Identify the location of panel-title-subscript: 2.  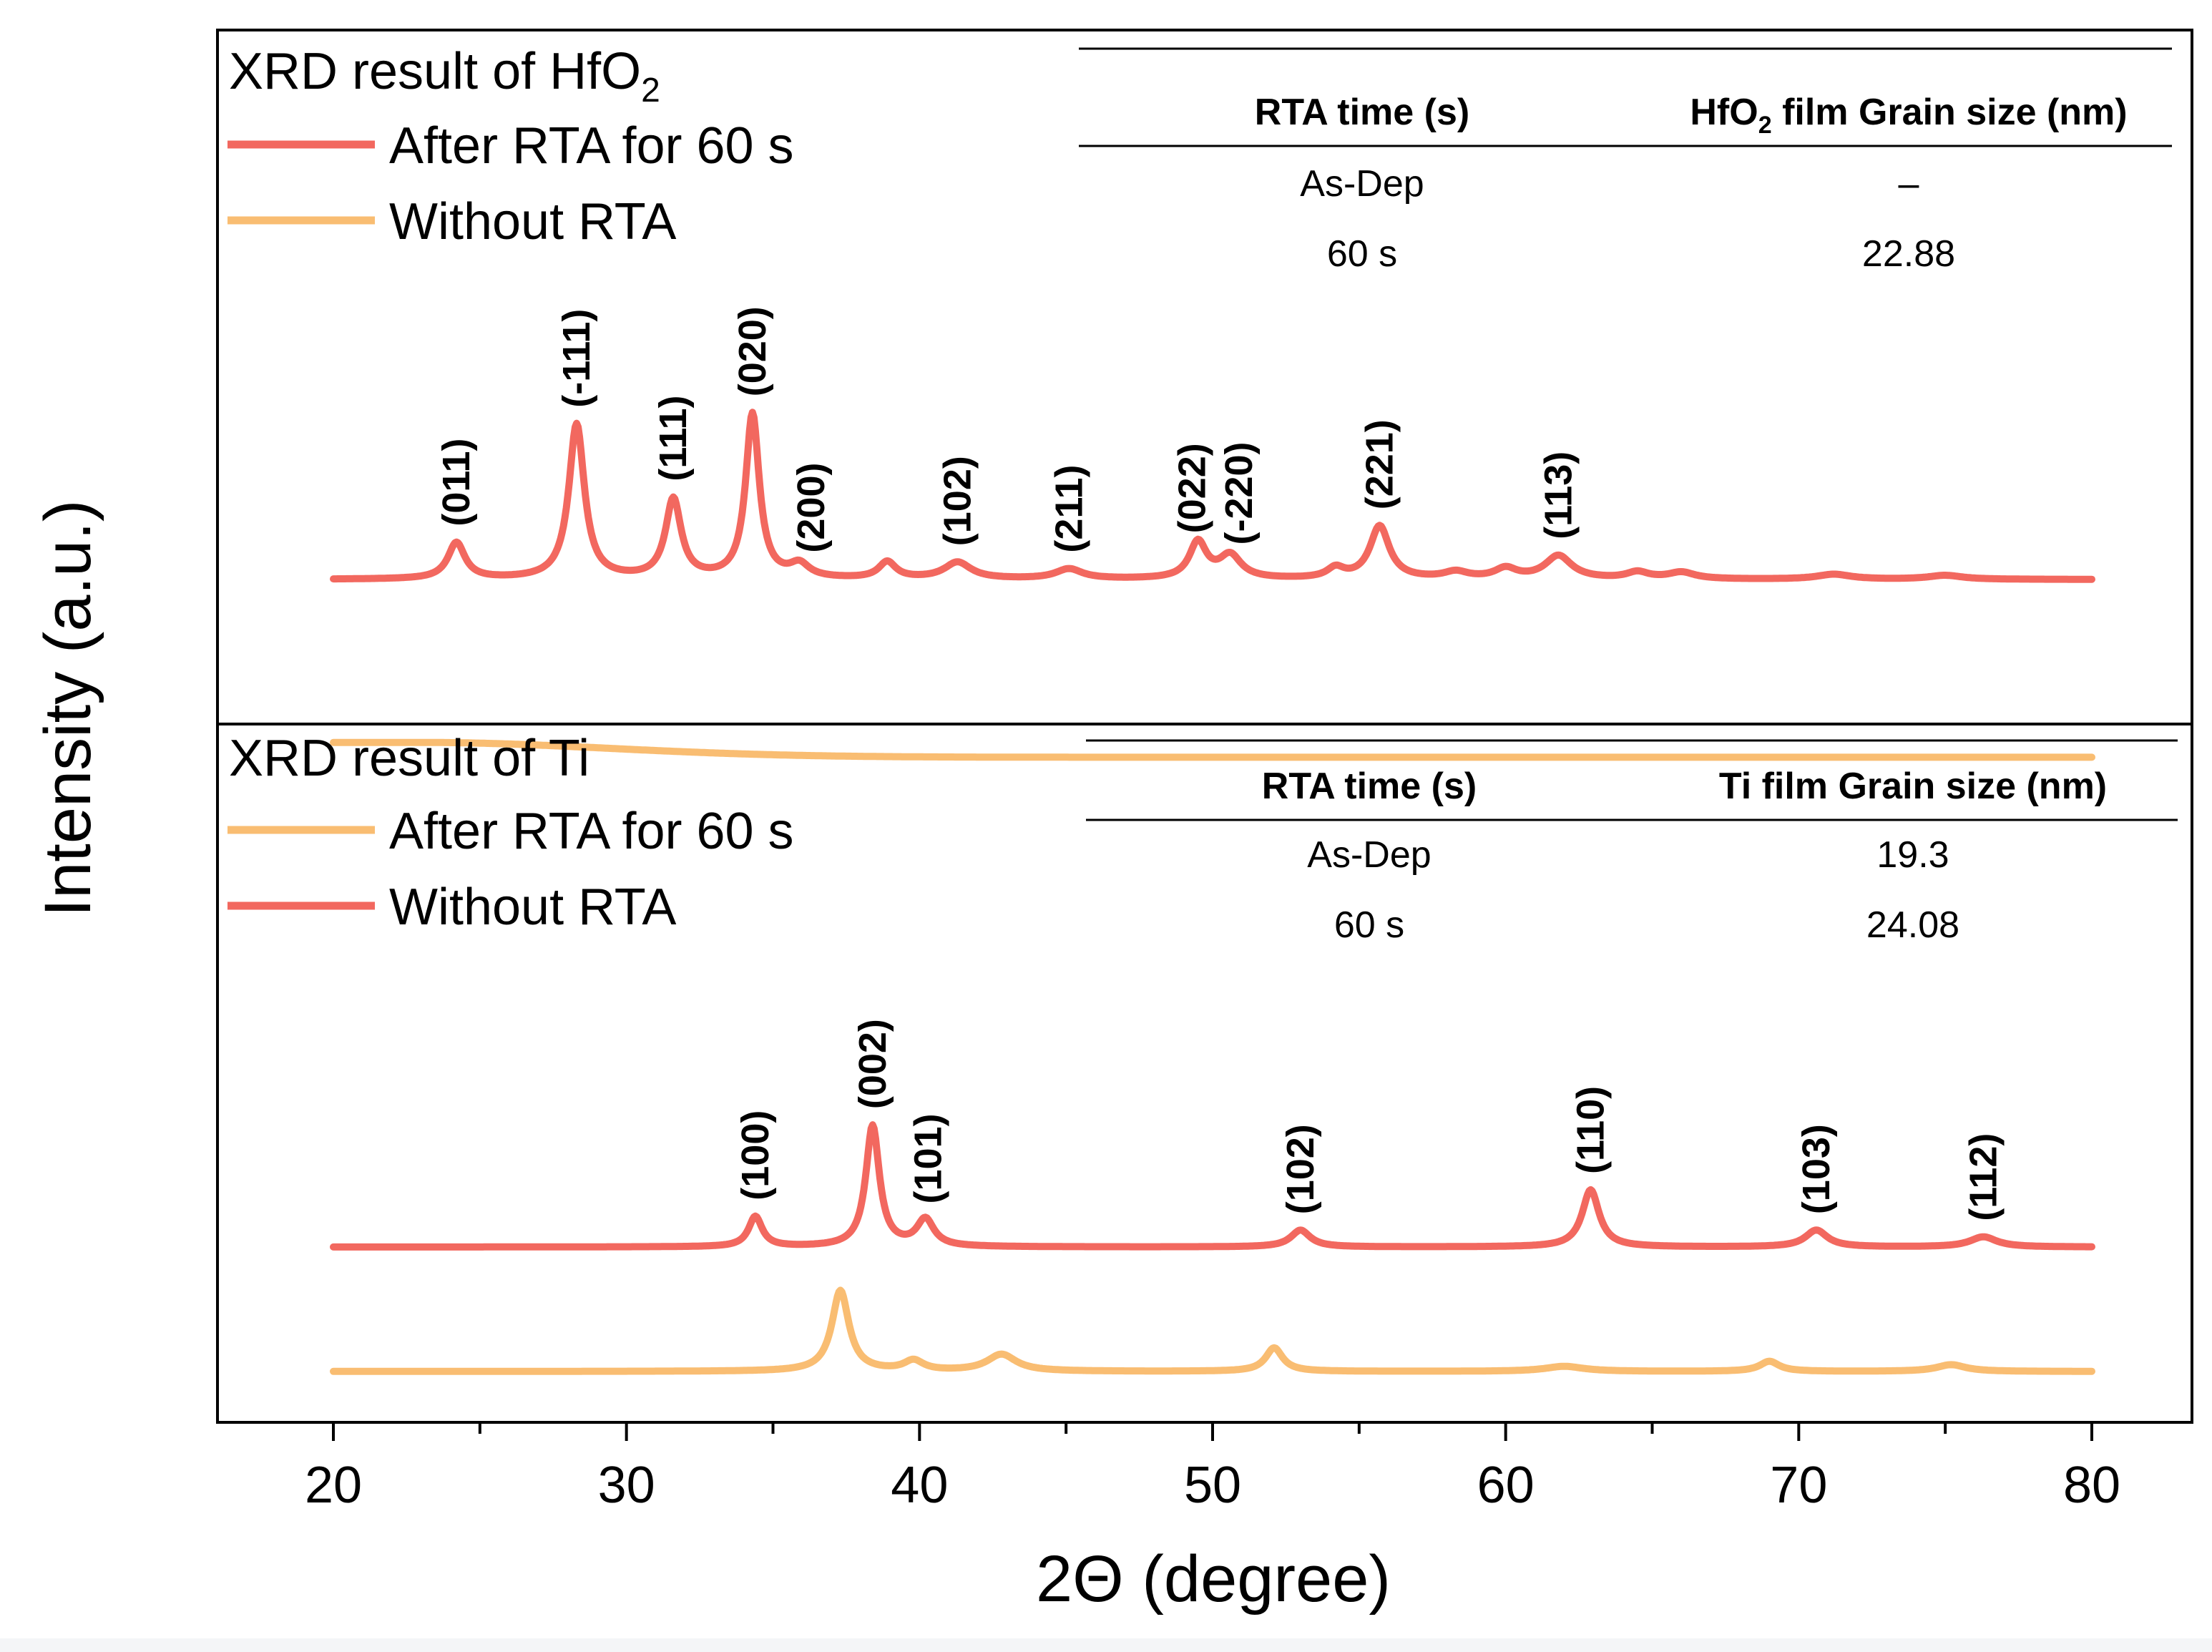
(650, 90).